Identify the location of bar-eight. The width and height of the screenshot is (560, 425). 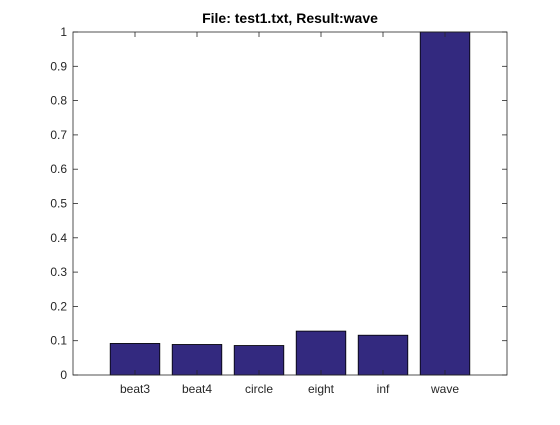
(321, 353).